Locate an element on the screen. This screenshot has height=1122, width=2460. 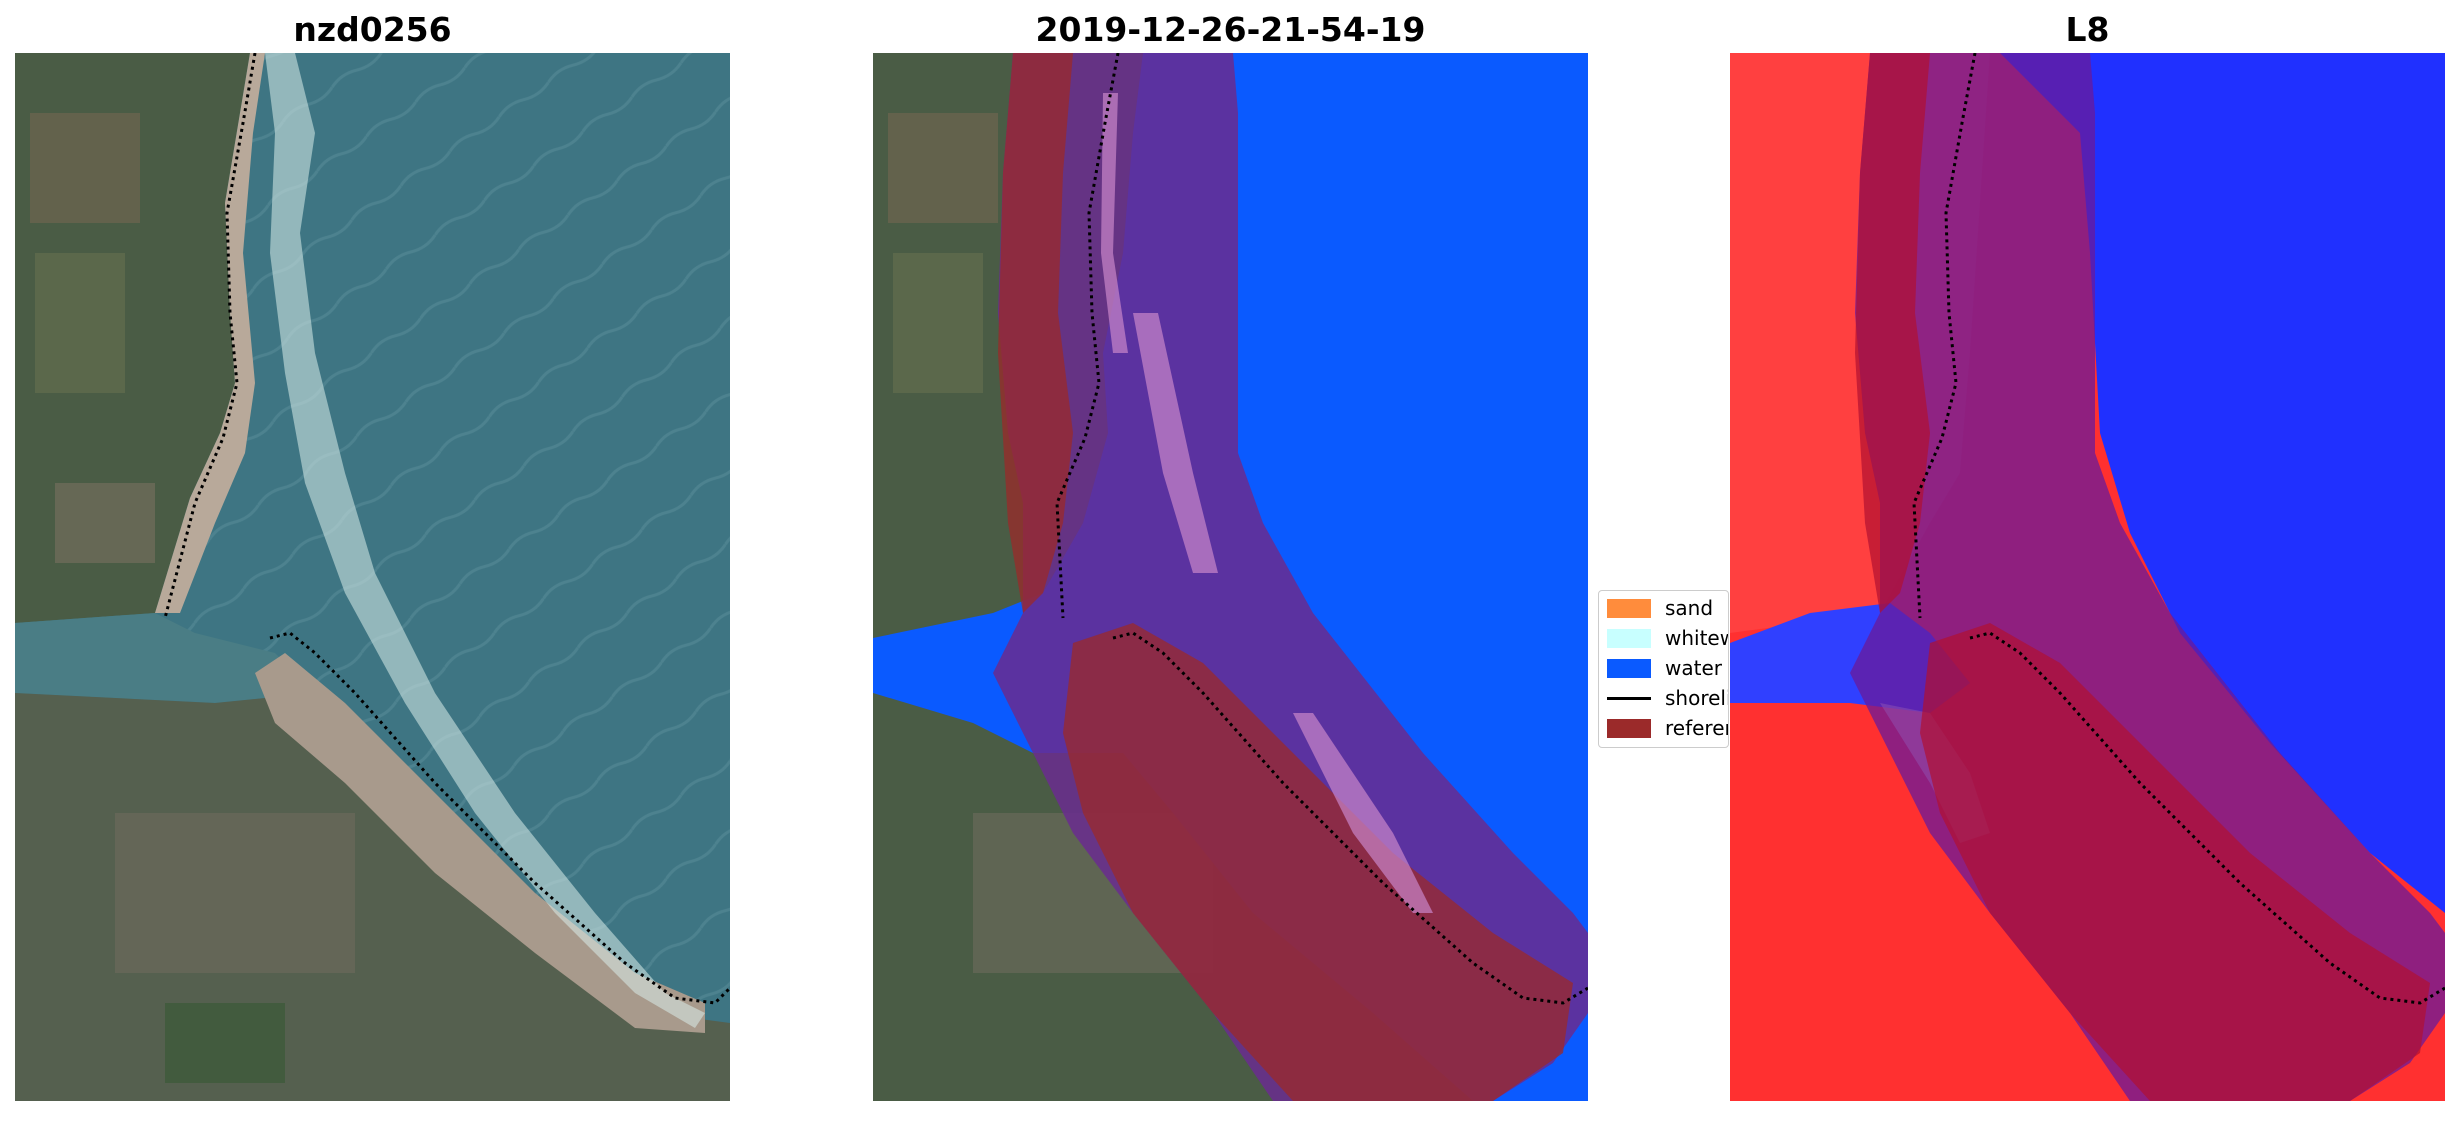
legend-swatch-reference is located at coordinates (1629, 728).